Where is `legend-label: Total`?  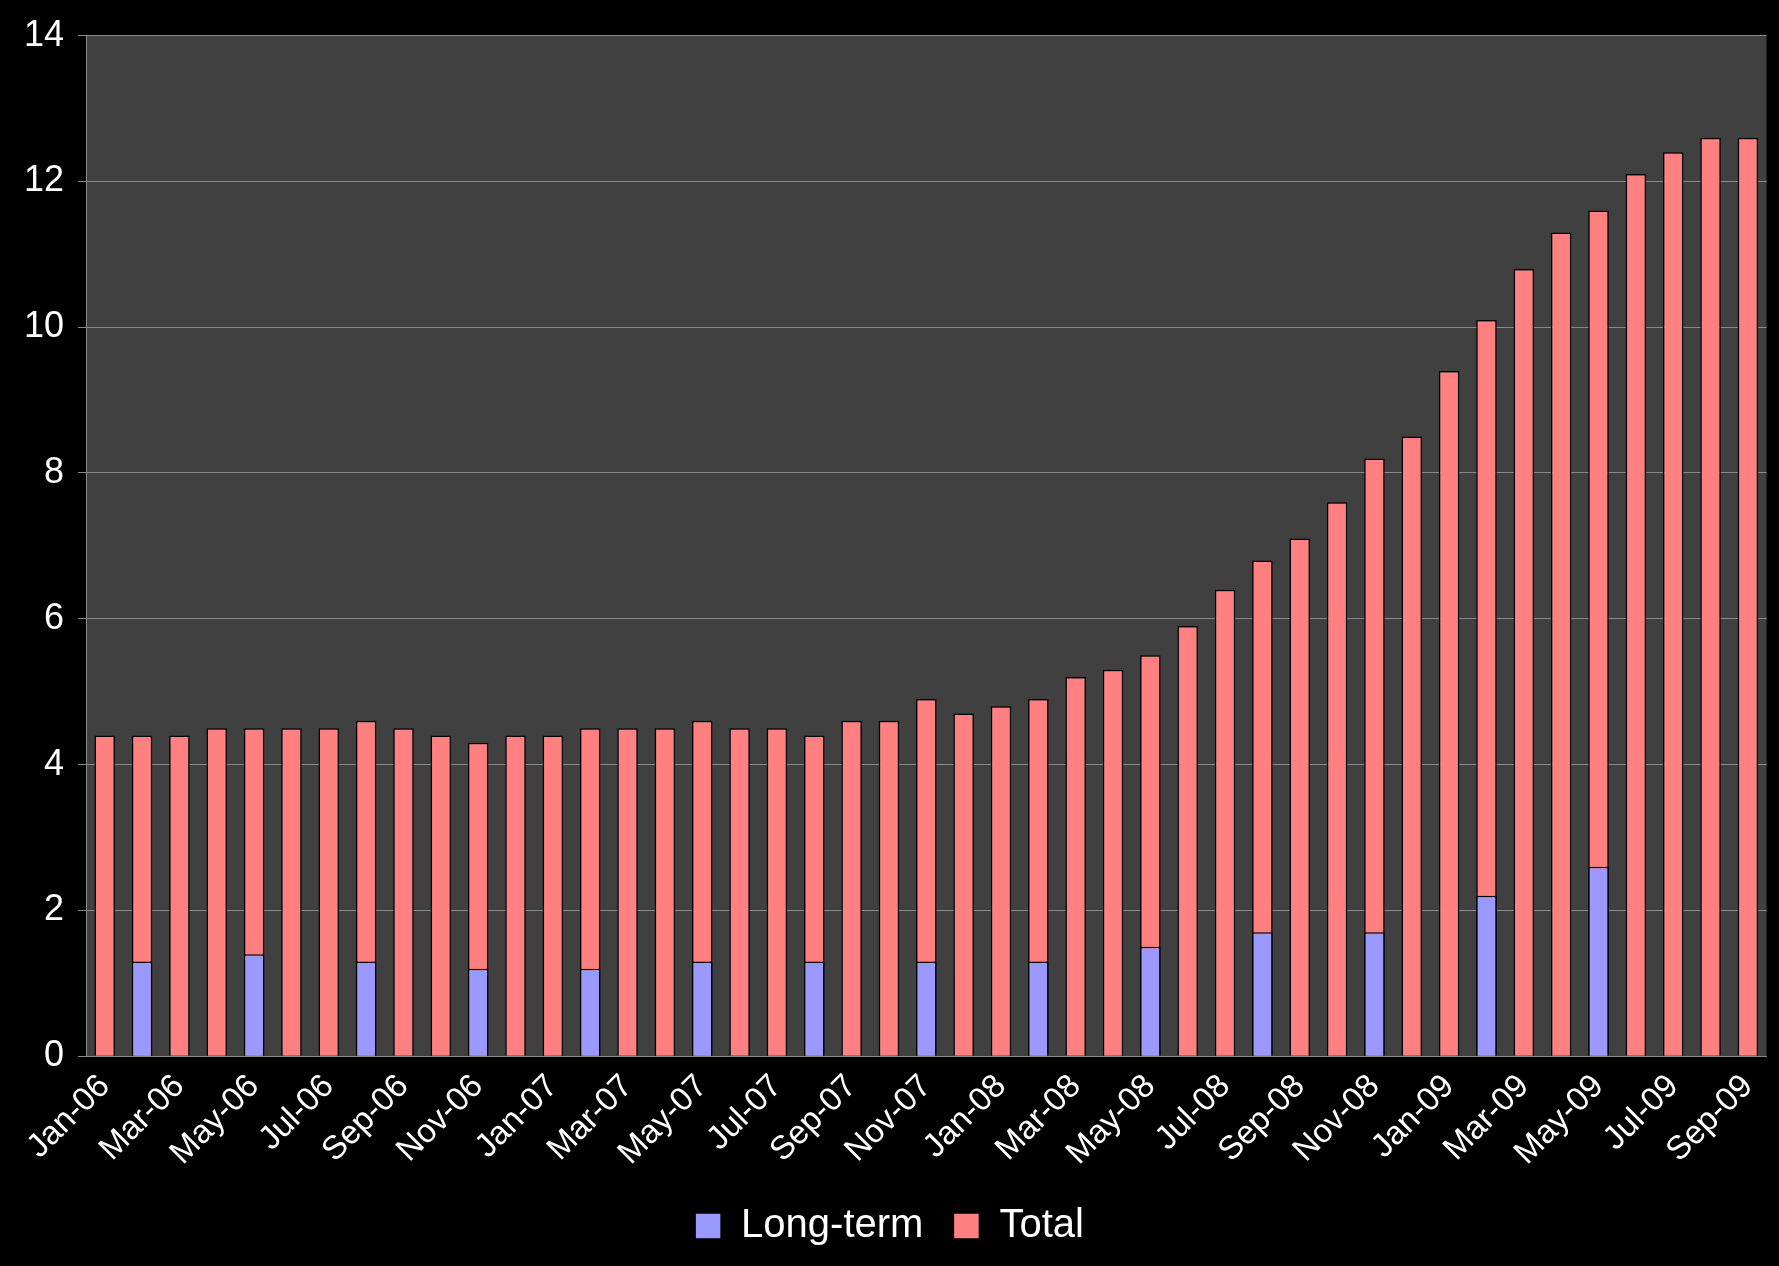 legend-label: Total is located at coordinates (1041, 1223).